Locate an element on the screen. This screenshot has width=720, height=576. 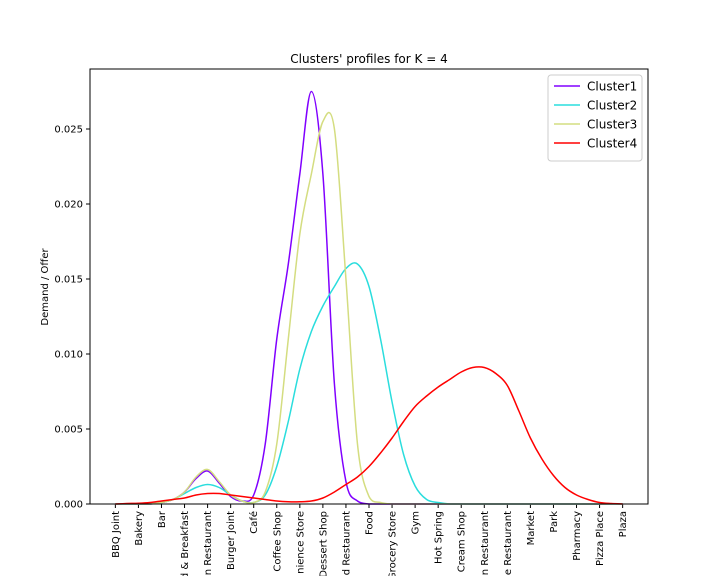
x-tick-label: Hot Spring is located at coordinates (439, 537).